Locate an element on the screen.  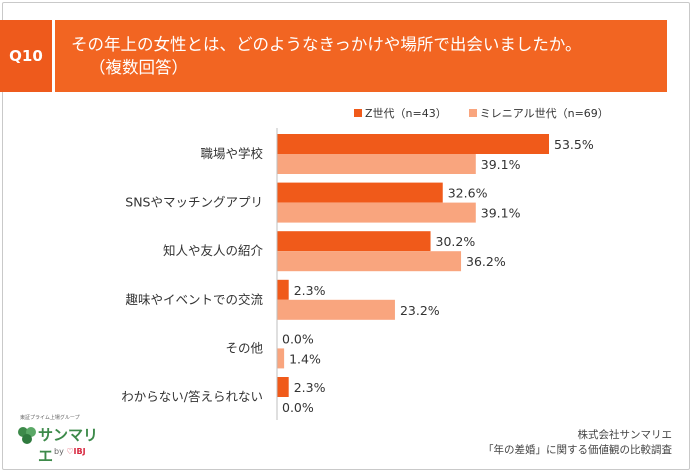
logo-by-prefix: by is located at coordinates (59, 451).